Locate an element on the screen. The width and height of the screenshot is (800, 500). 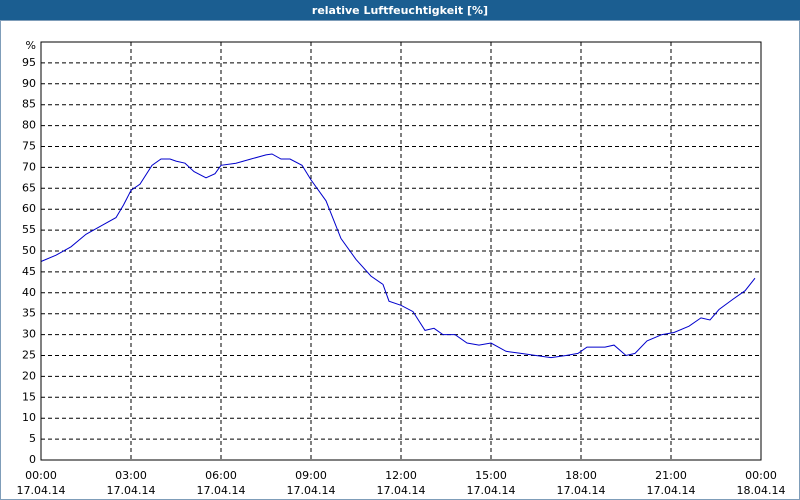
y-tick-label: 45 is located at coordinates (29, 271).